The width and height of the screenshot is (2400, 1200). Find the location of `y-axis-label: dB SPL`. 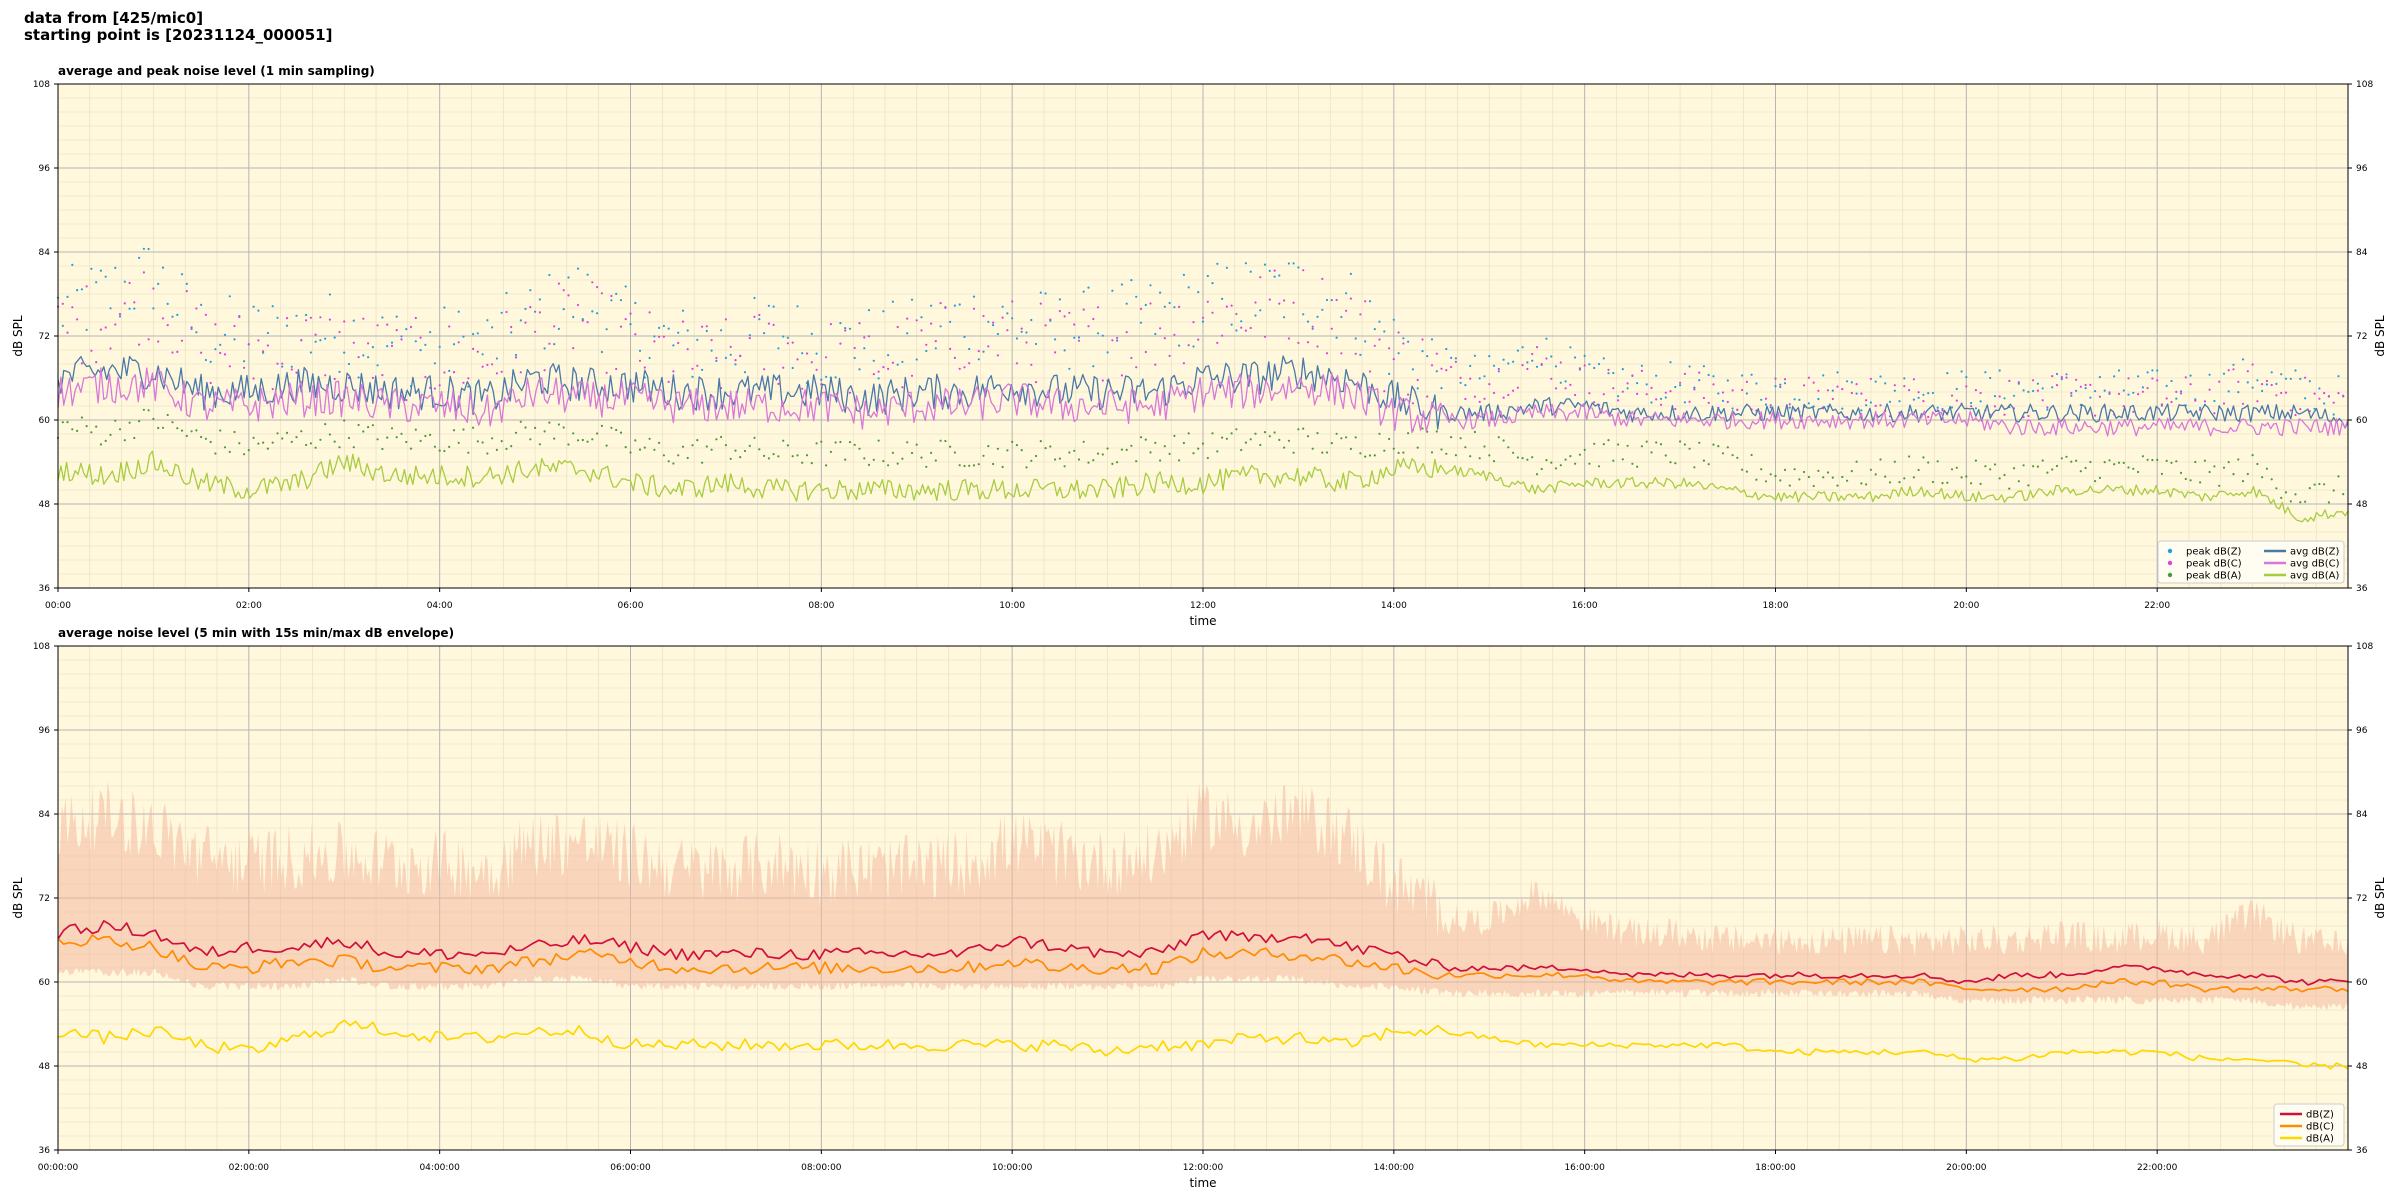

y-axis-label: dB SPL is located at coordinates (18, 898).